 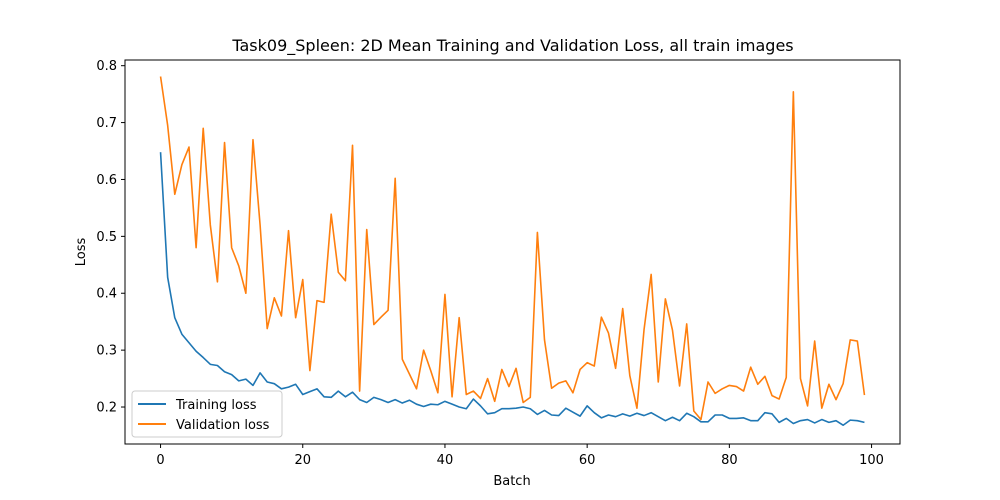 I want to click on y-tick-label: 0.6, so click(x=106, y=180).